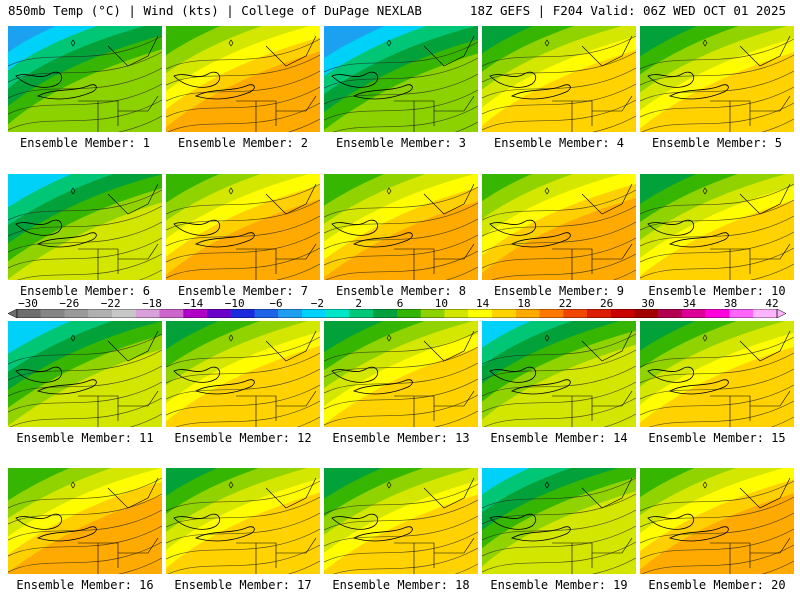 The height and width of the screenshot is (600, 800). What do you see at coordinates (85, 438) in the screenshot?
I see `ensemble-member-label: Ensemble Member: 11` at bounding box center [85, 438].